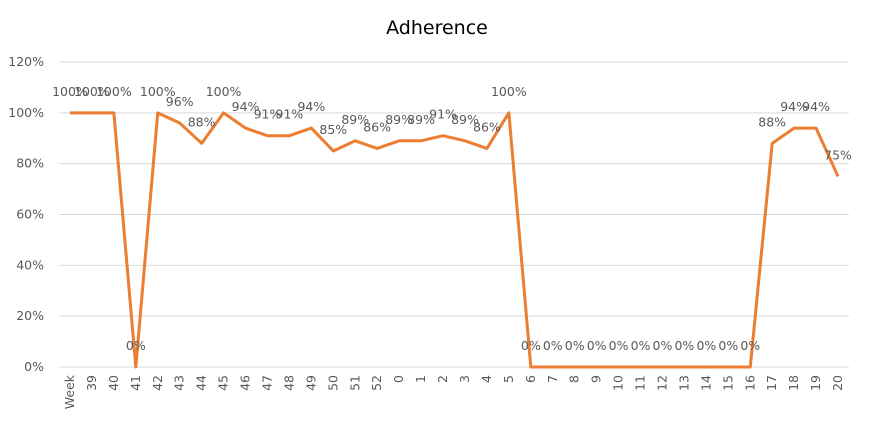  Describe the element at coordinates (749, 383) in the screenshot. I see `x-tick-label: 16` at that location.